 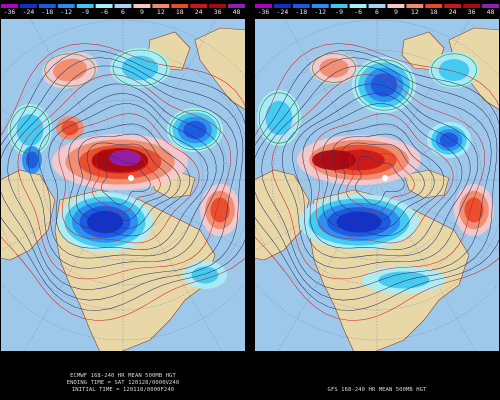 I want to click on ecmwf-colorbar-label: -9, so click(x=85, y=12).